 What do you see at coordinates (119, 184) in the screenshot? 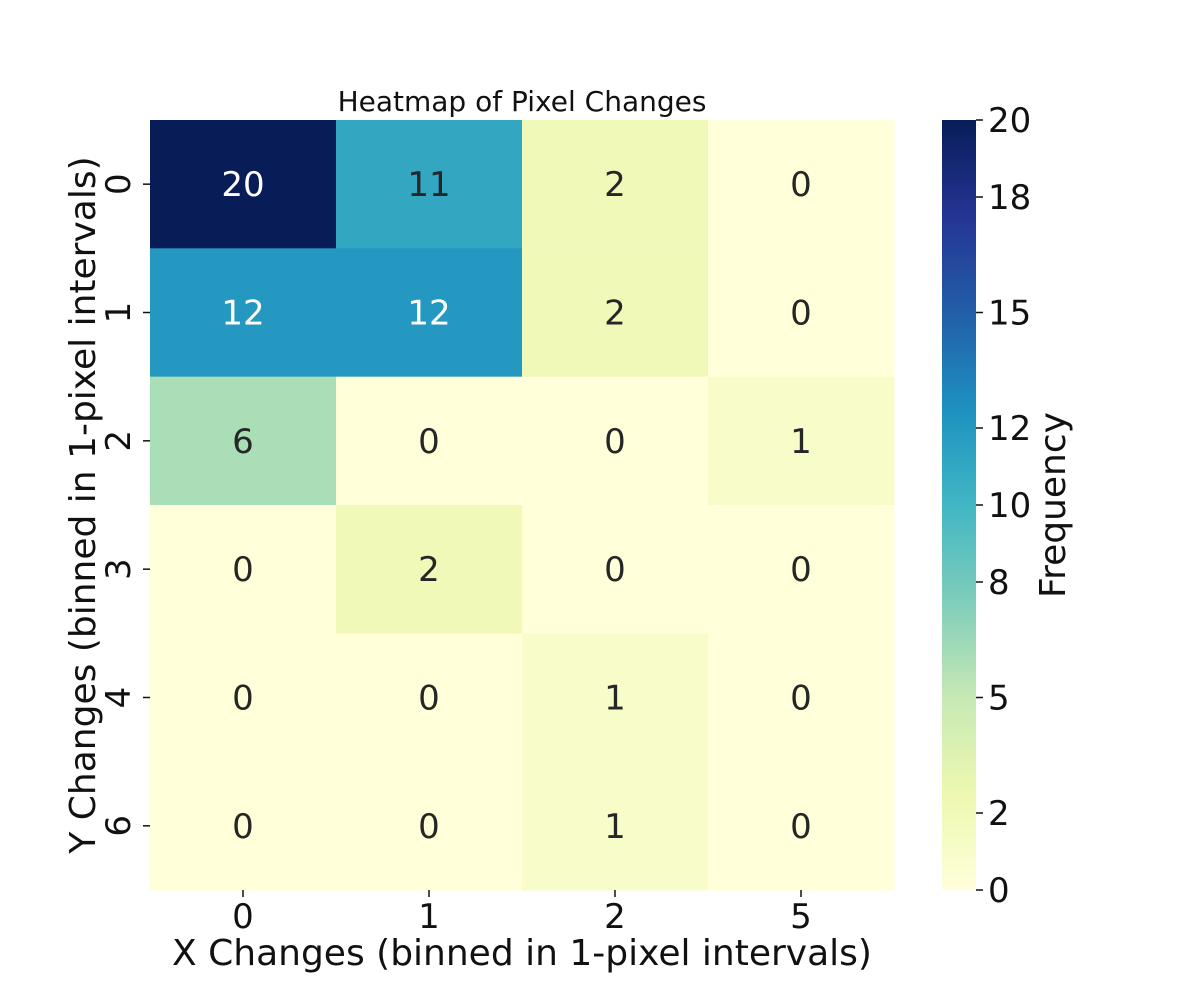
I see `y-tick-label: 0` at bounding box center [119, 184].